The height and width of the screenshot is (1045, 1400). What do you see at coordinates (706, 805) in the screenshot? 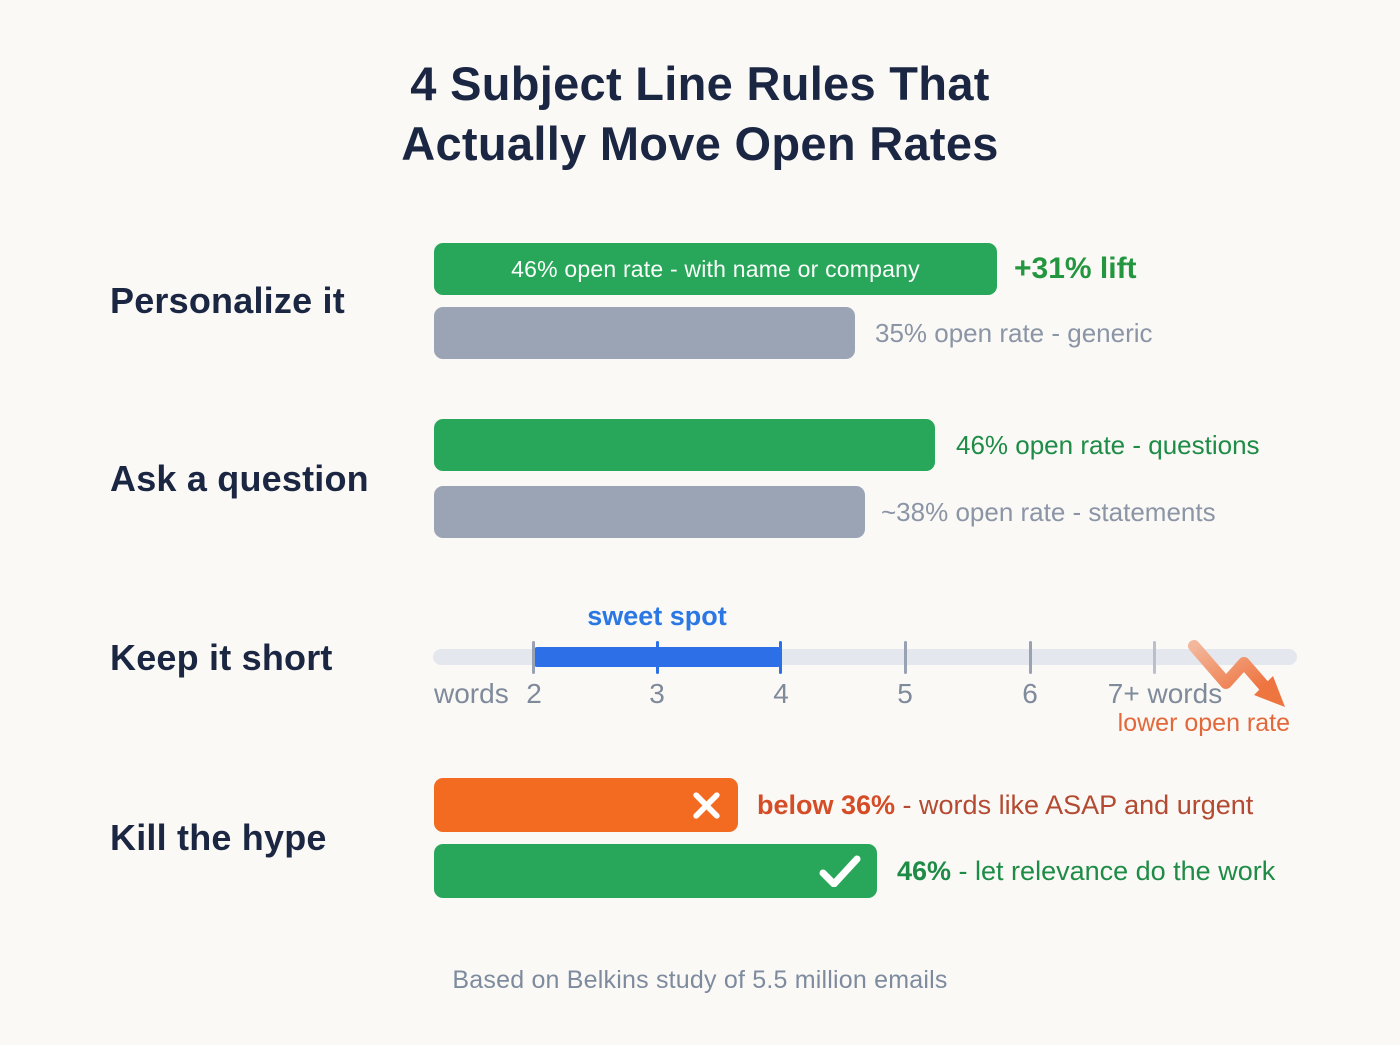
I see `x-icon` at bounding box center [706, 805].